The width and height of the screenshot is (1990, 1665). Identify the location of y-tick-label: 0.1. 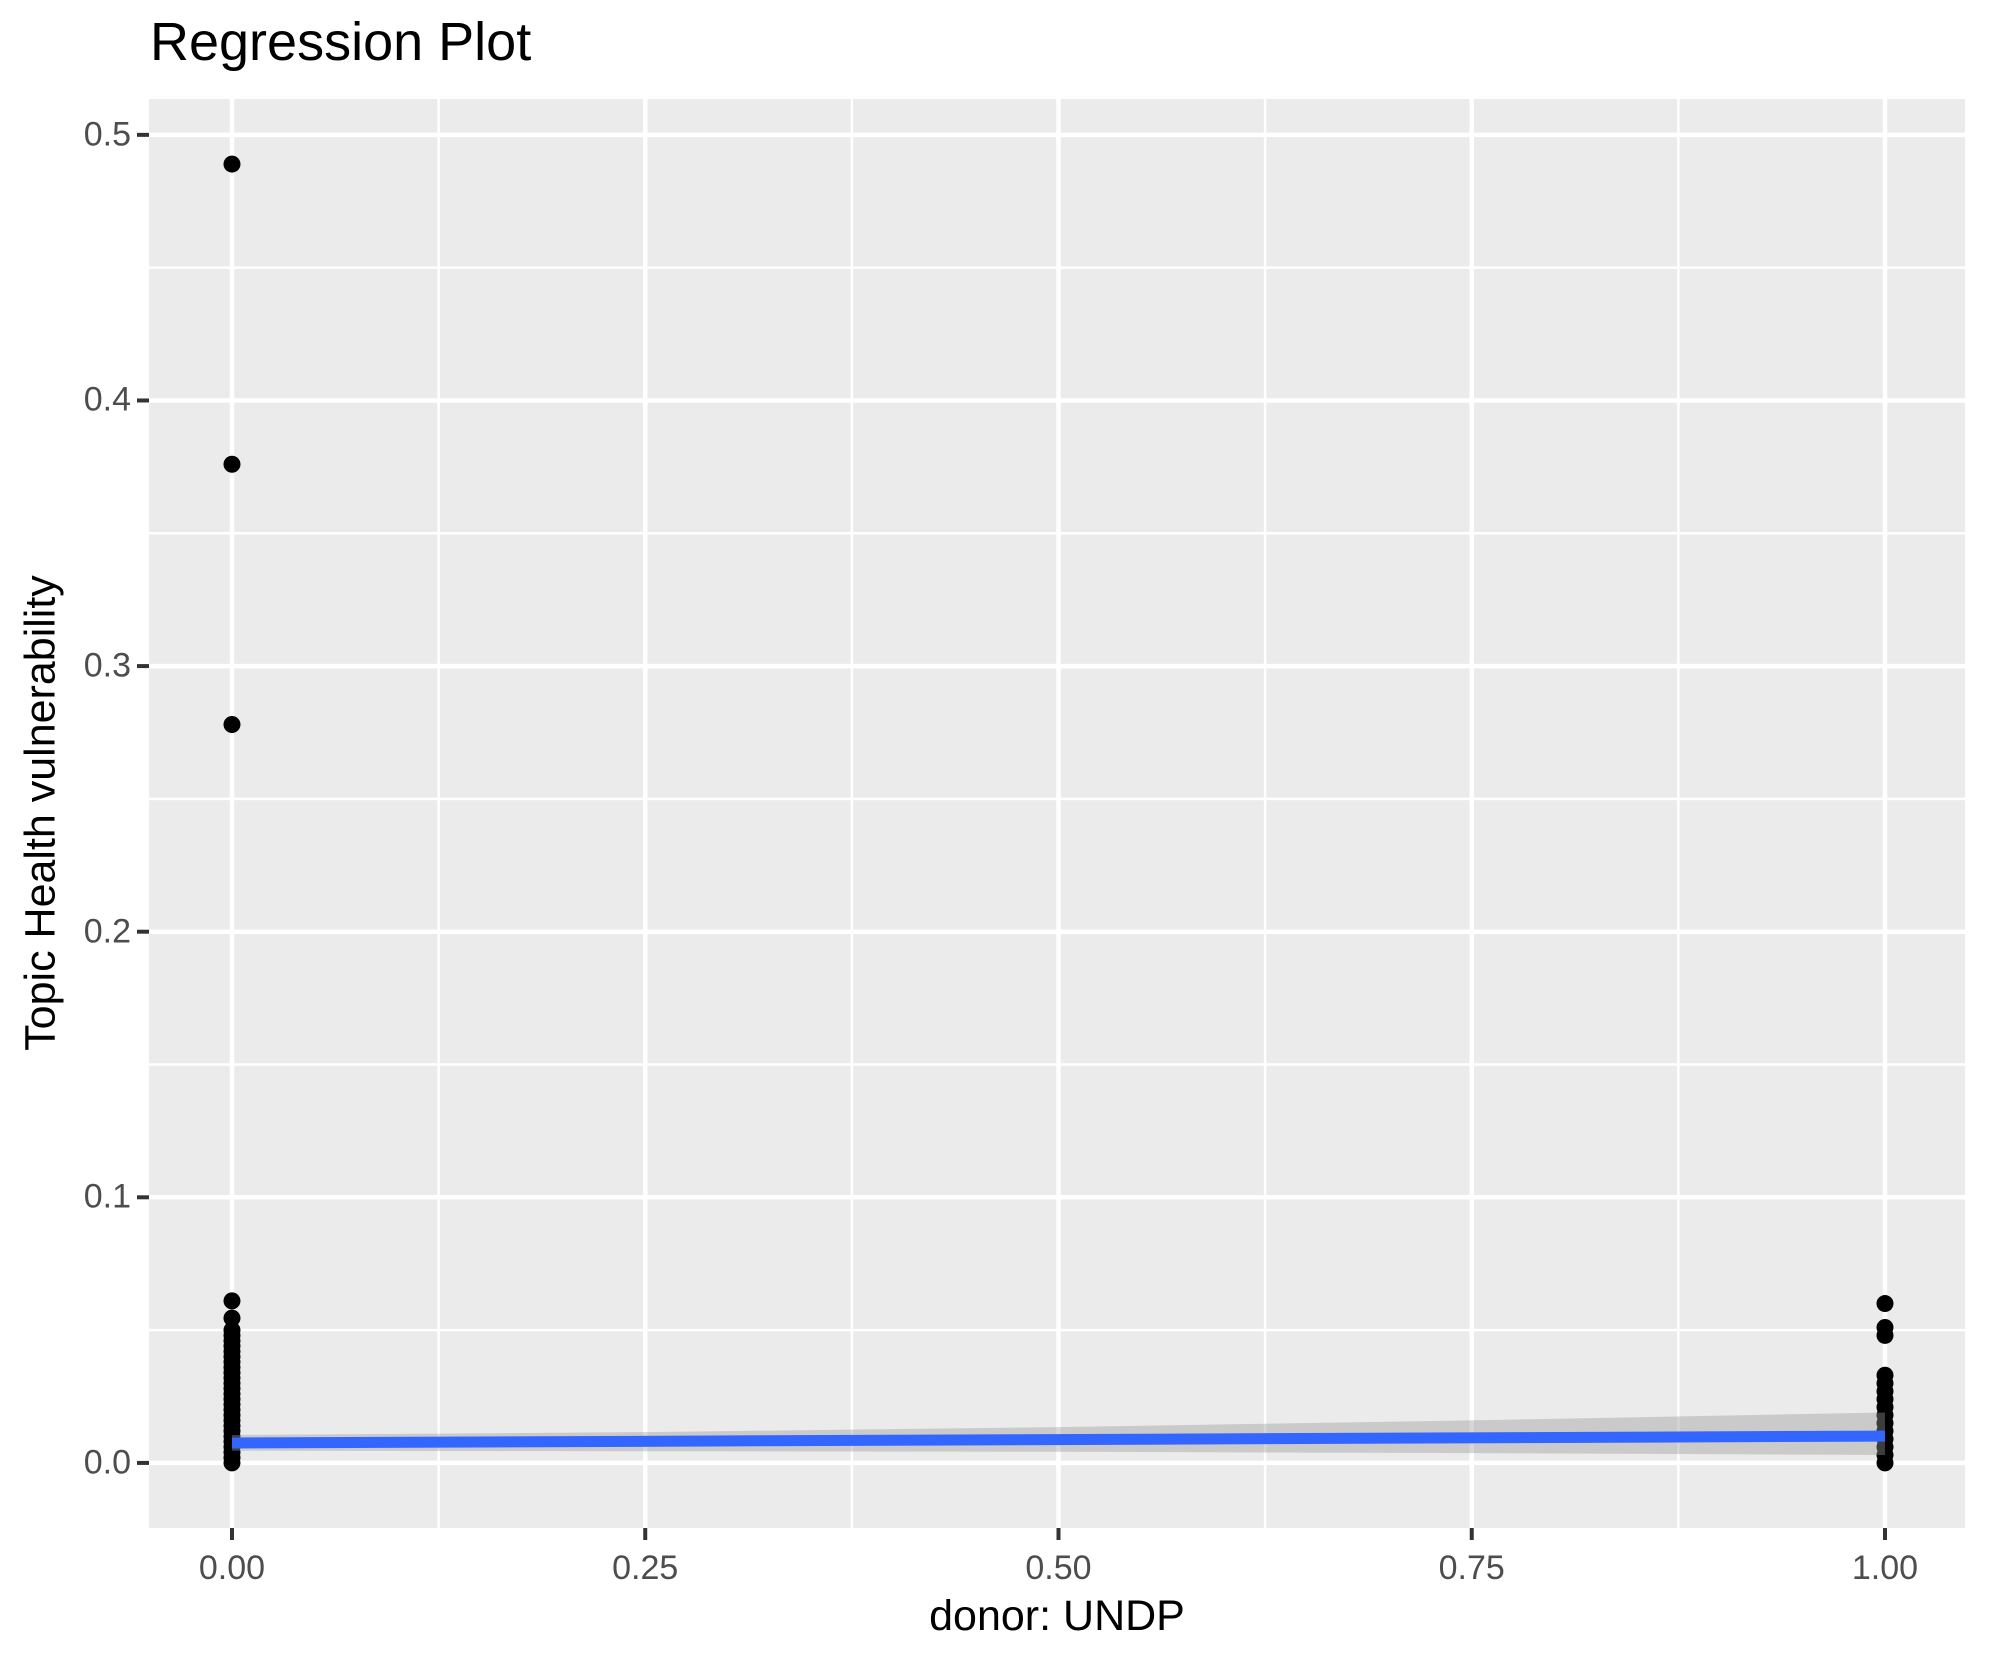
(107, 1196).